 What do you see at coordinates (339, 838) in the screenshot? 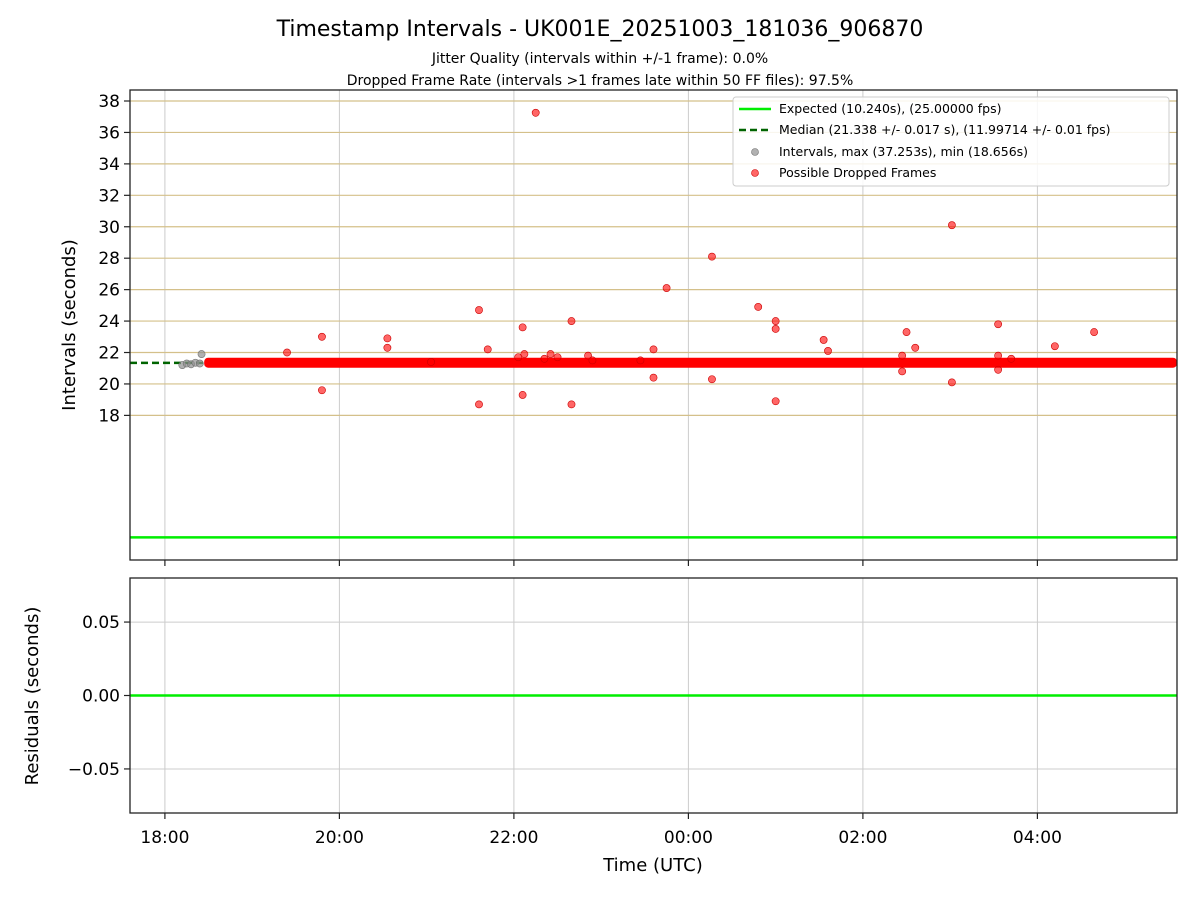
I see `x-tick-label: 20:00` at bounding box center [339, 838].